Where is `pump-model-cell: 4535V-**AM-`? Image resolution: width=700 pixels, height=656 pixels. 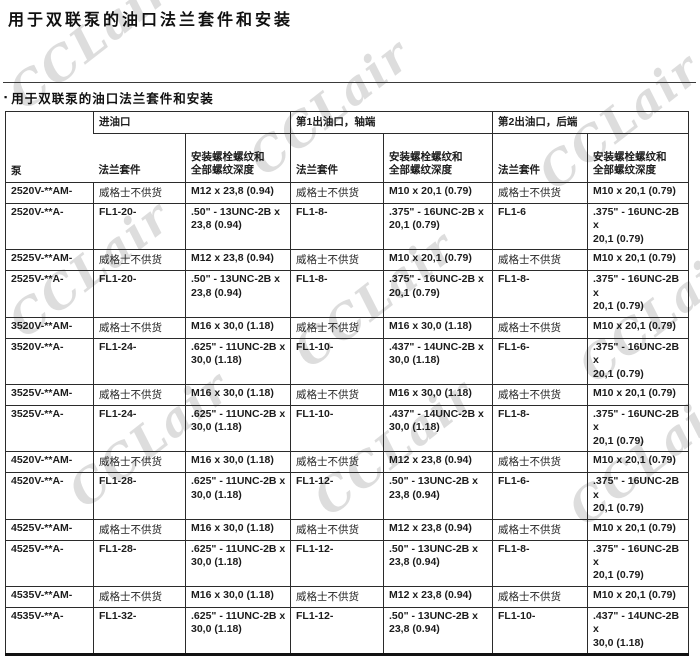
pump-model-cell: 4535V-**AM- is located at coordinates (49, 597).